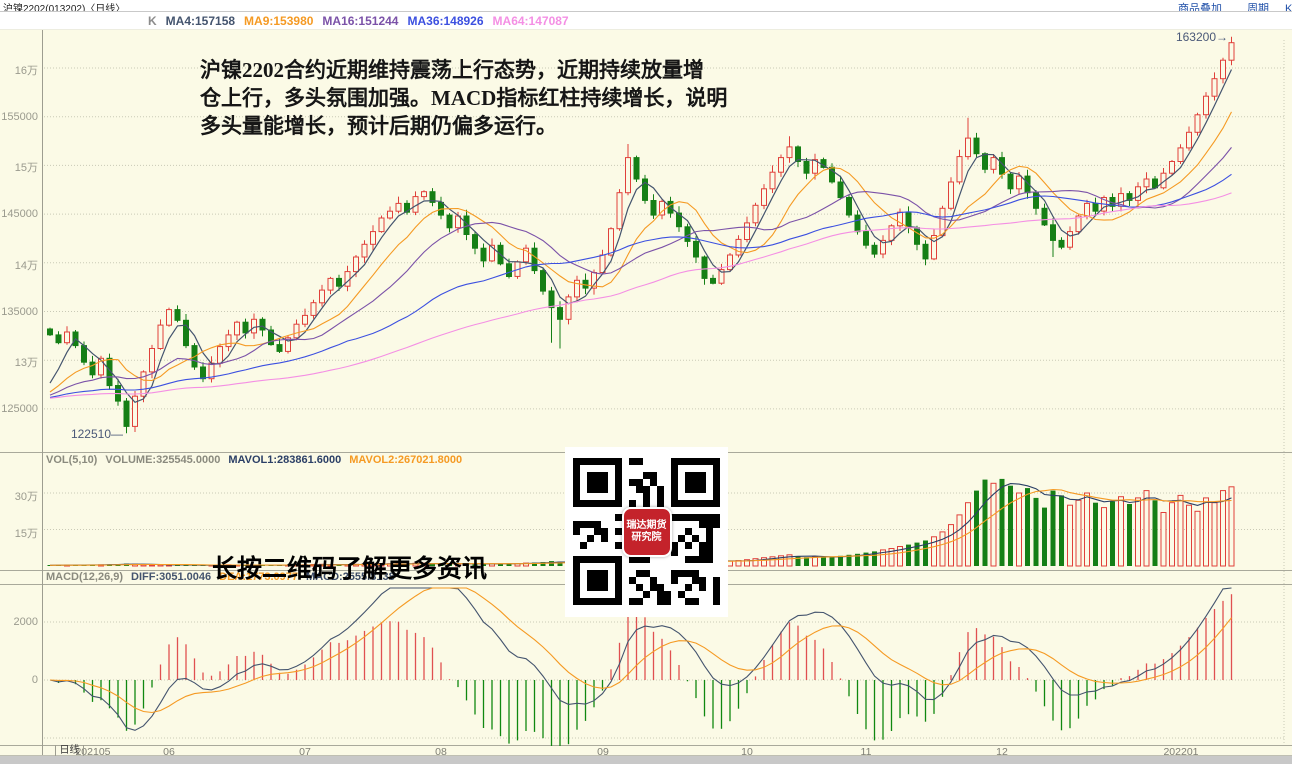 This screenshot has width=1292, height=764. Describe the element at coordinates (64, 8) in the screenshot. I see `contract-title: 沪镍2202(013202)〈日线〉` at that location.